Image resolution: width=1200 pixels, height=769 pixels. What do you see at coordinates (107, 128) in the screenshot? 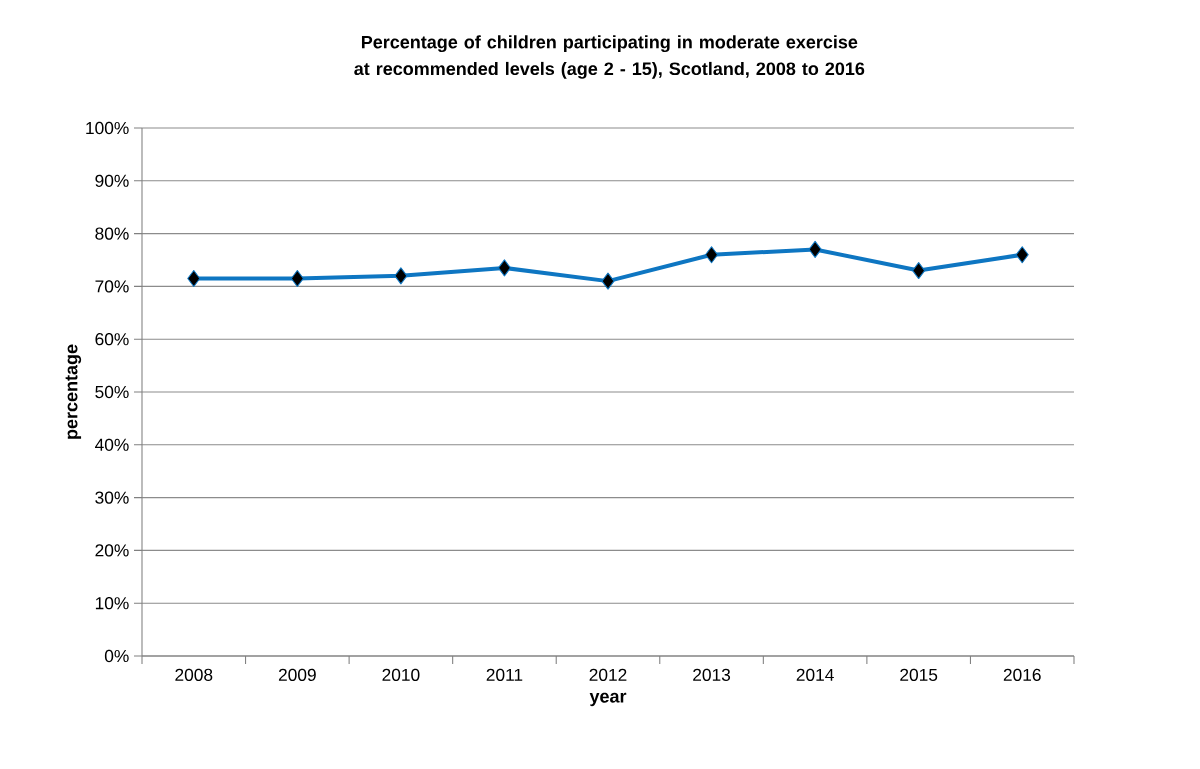
I see `y-tick-label: 100%` at bounding box center [107, 128].